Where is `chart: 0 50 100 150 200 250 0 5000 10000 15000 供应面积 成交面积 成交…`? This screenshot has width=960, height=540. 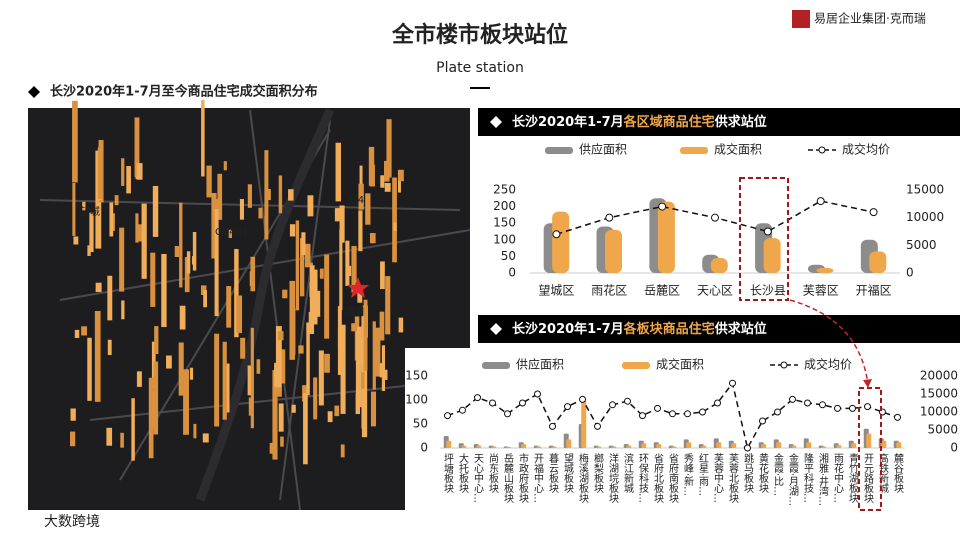 chart: 0 50 100 150 200 250 0 5000 10000 15000 供应面积 成交面积 成交… is located at coordinates (718, 220).